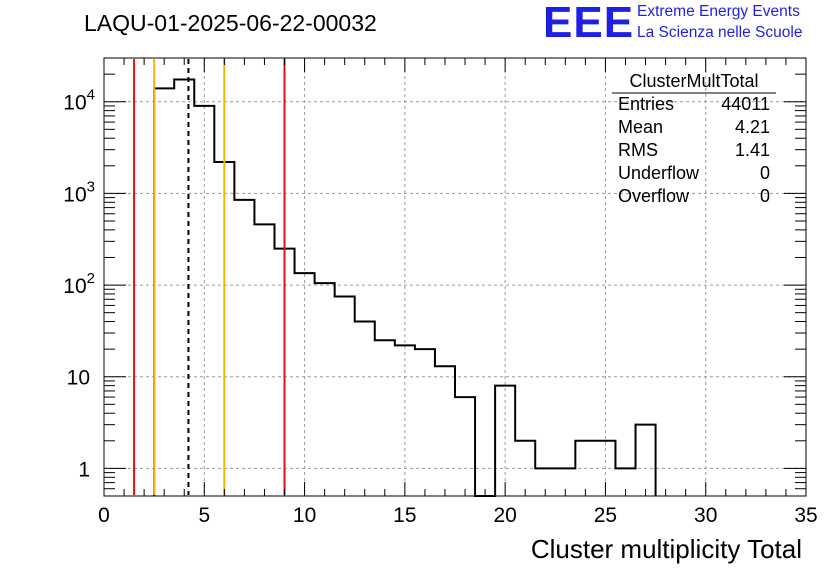 The height and width of the screenshot is (577, 836). What do you see at coordinates (589, 23) in the screenshot?
I see `eee-logo-mark: EEE` at bounding box center [589, 23].